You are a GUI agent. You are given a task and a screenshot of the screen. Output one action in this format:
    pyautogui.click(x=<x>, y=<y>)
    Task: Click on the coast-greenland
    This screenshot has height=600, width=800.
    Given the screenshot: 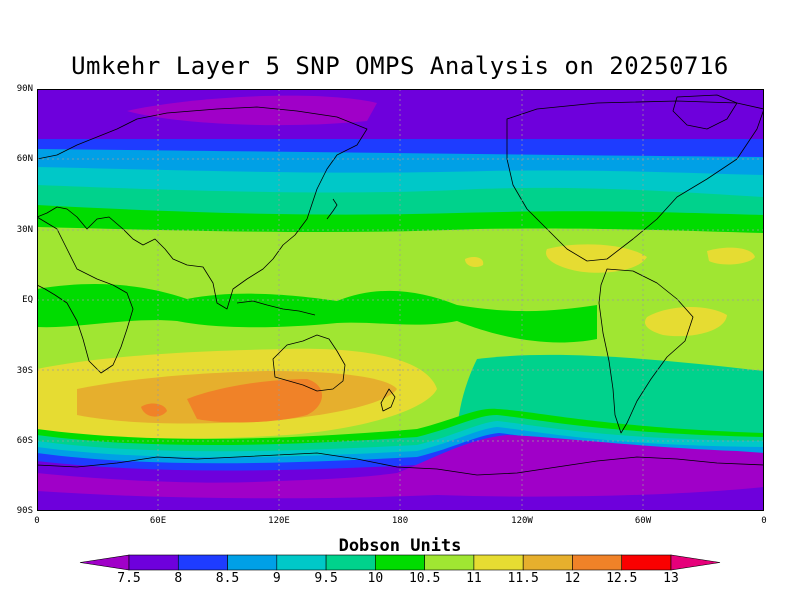 What is the action you would take?
    pyautogui.click(x=705, y=112)
    